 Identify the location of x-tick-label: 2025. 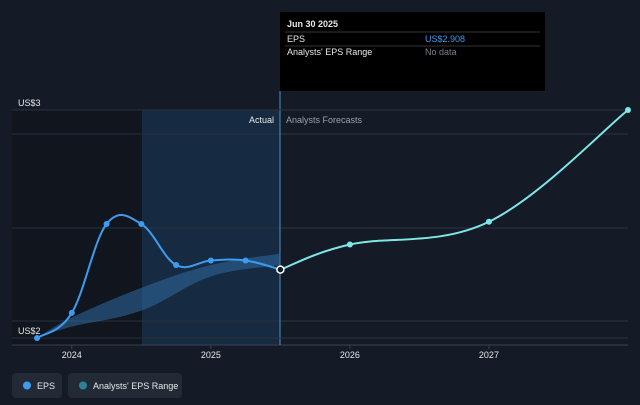
(211, 355).